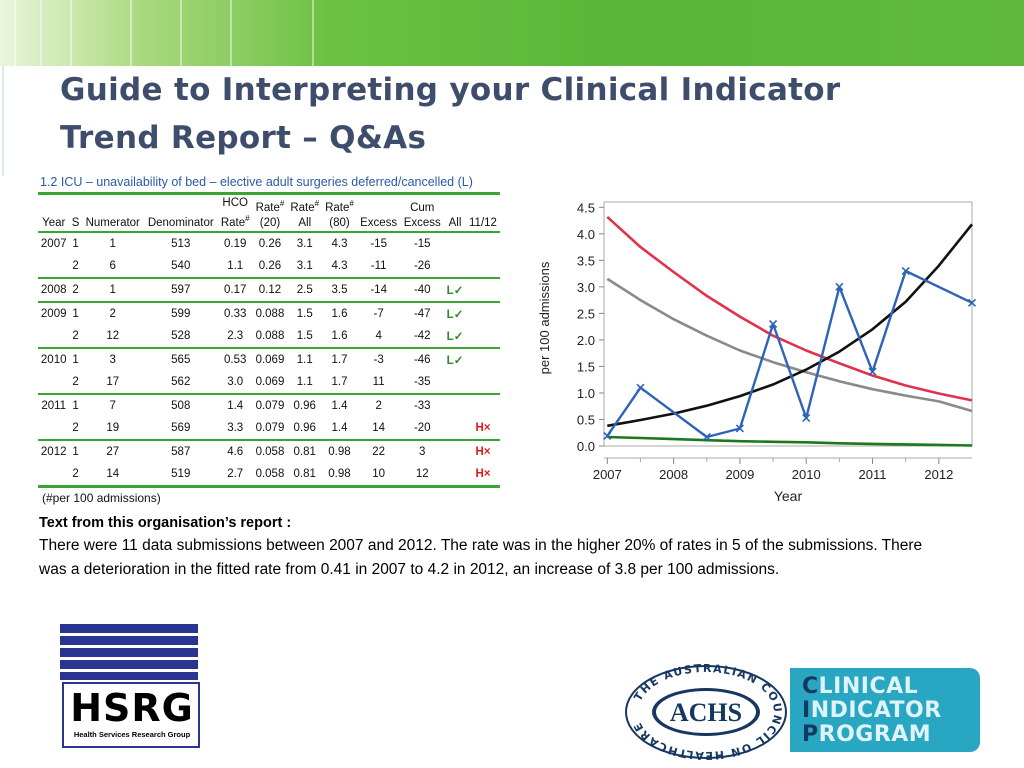 The height and width of the screenshot is (768, 1024). I want to click on cell-num: 2, so click(112, 313).